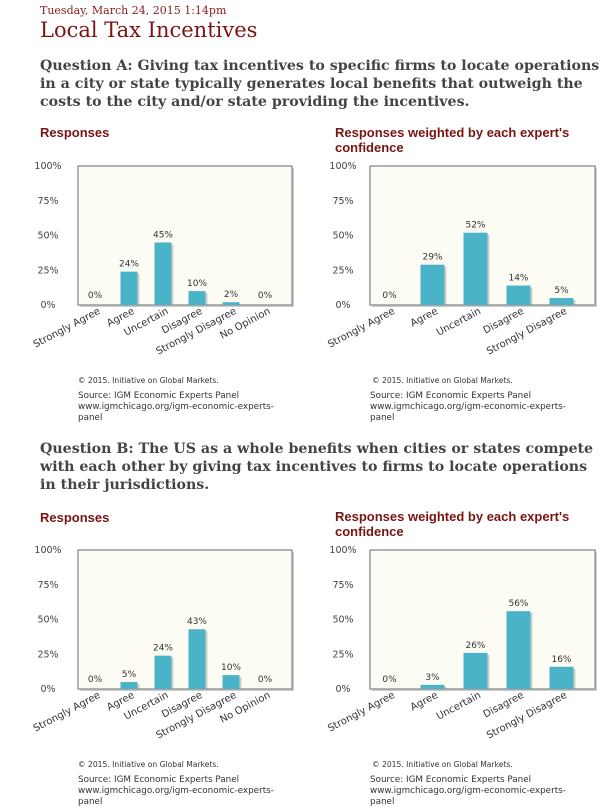 This screenshot has width=610, height=812. What do you see at coordinates (133, 10) in the screenshot?
I see `date-stamp: Tuesday, March 24, 2015 1:14pm` at bounding box center [133, 10].